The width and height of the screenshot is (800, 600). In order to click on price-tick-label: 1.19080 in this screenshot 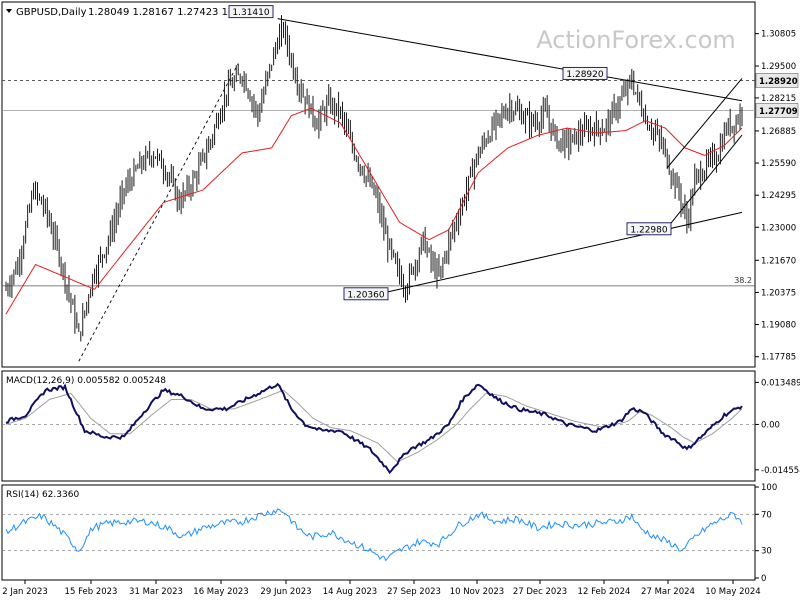, I will do `click(778, 326)`.